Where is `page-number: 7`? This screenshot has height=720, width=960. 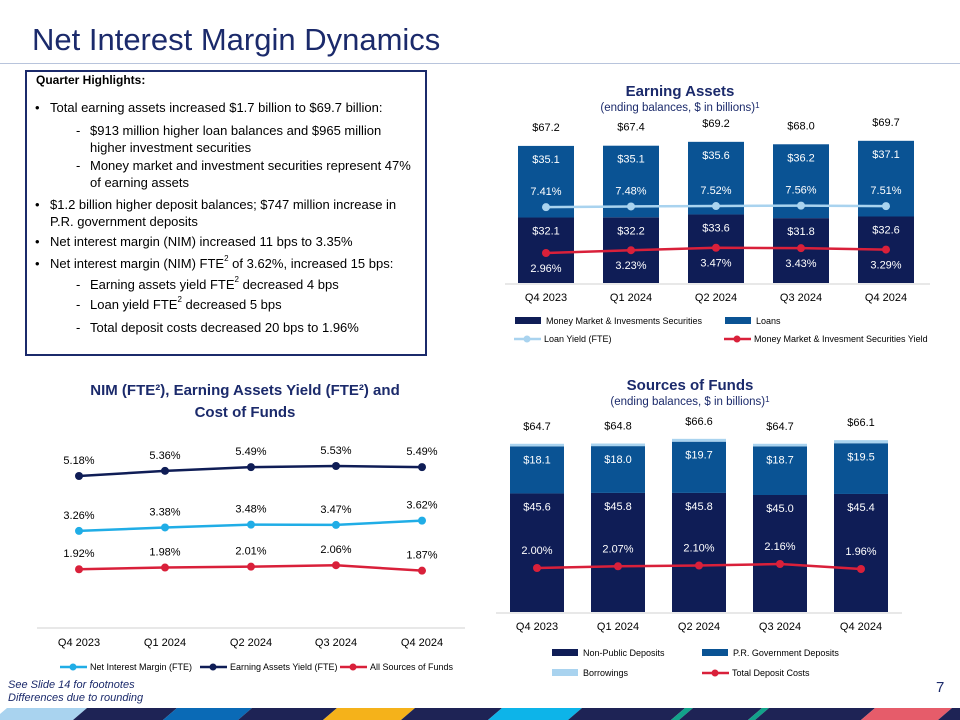
page-number: 7 is located at coordinates (940, 687).